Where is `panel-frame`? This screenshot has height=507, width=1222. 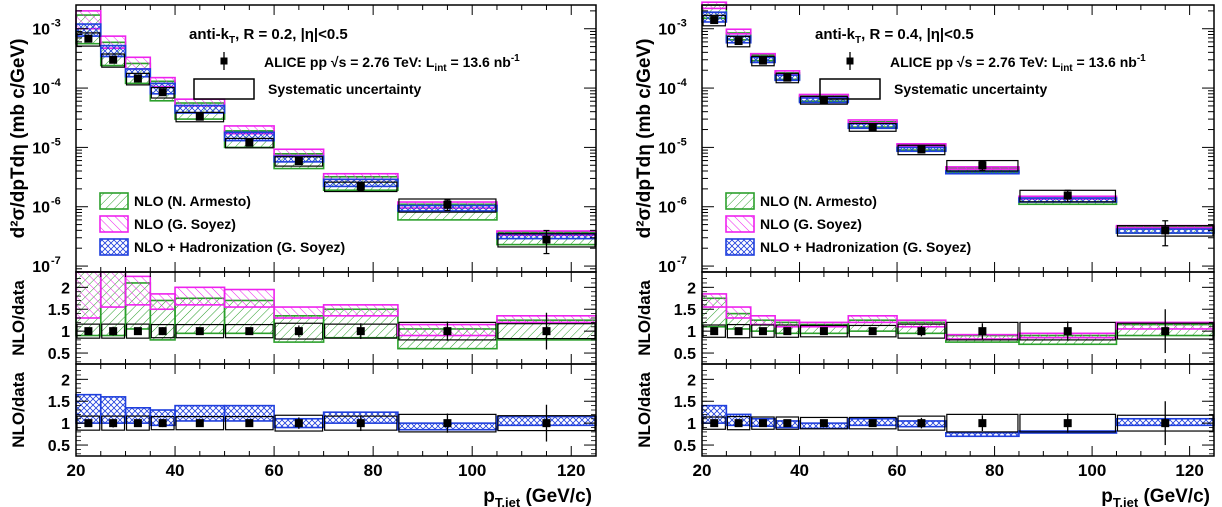 panel-frame is located at coordinates (958, 410).